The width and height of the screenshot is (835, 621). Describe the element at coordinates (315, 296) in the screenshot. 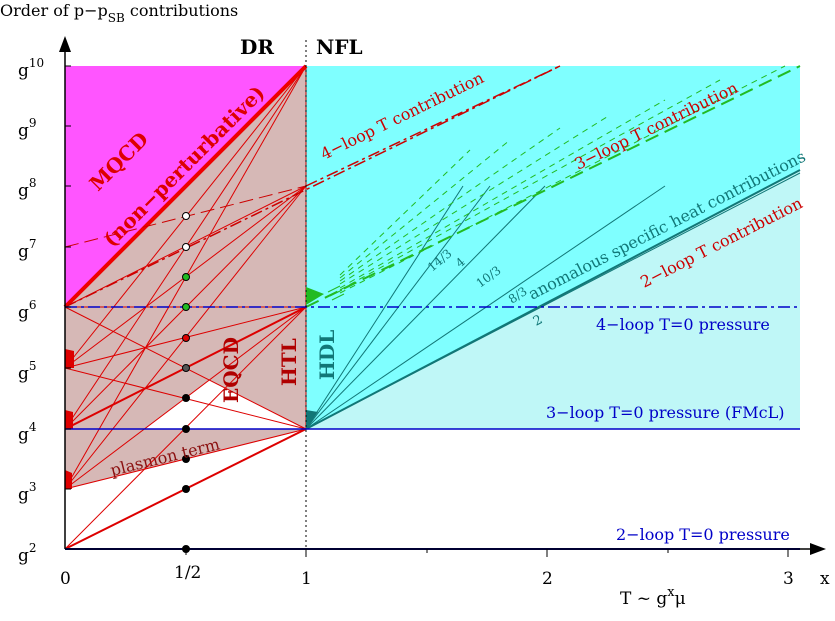

I see `green-wedge` at that location.